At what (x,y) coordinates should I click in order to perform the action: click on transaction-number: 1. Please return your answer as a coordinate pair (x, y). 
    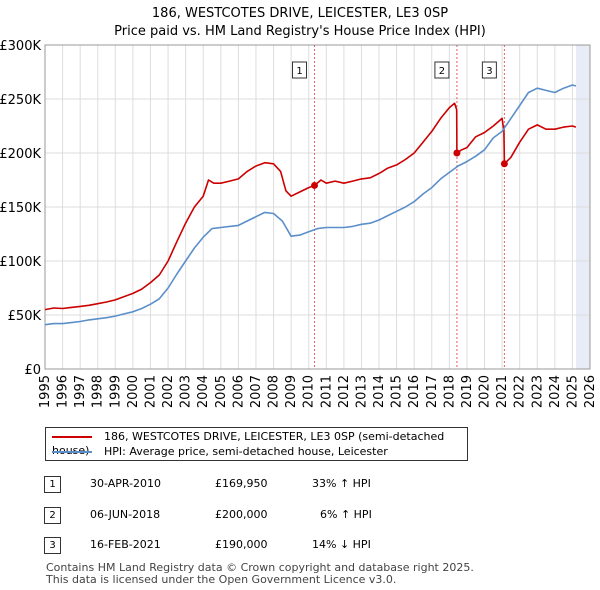
    Looking at the image, I should click on (52, 484).